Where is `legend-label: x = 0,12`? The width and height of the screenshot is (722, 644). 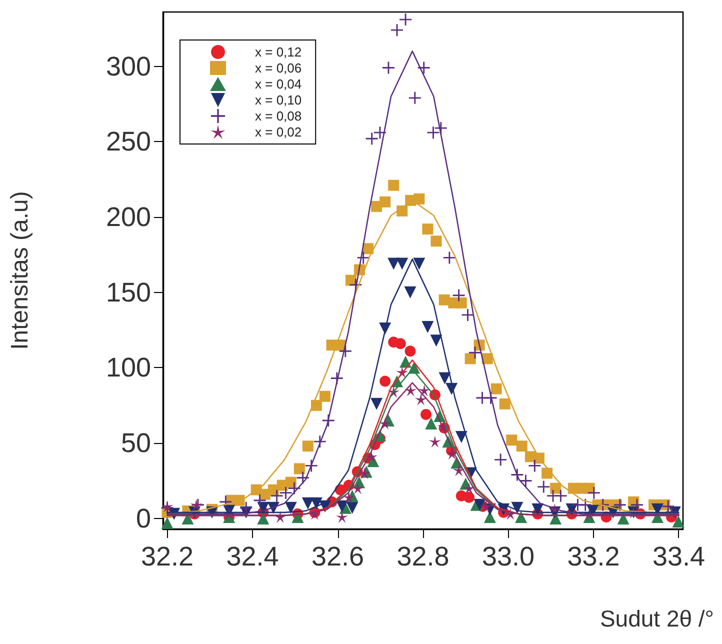
legend-label: x = 0,12 is located at coordinates (278, 52).